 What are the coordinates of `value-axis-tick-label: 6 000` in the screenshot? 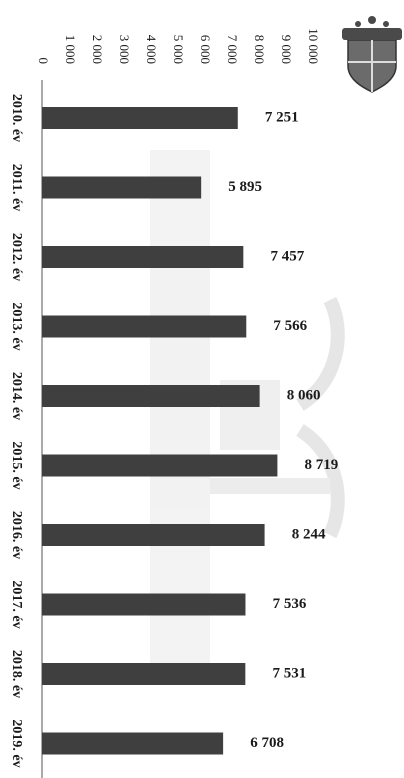 It's located at (205, 49).